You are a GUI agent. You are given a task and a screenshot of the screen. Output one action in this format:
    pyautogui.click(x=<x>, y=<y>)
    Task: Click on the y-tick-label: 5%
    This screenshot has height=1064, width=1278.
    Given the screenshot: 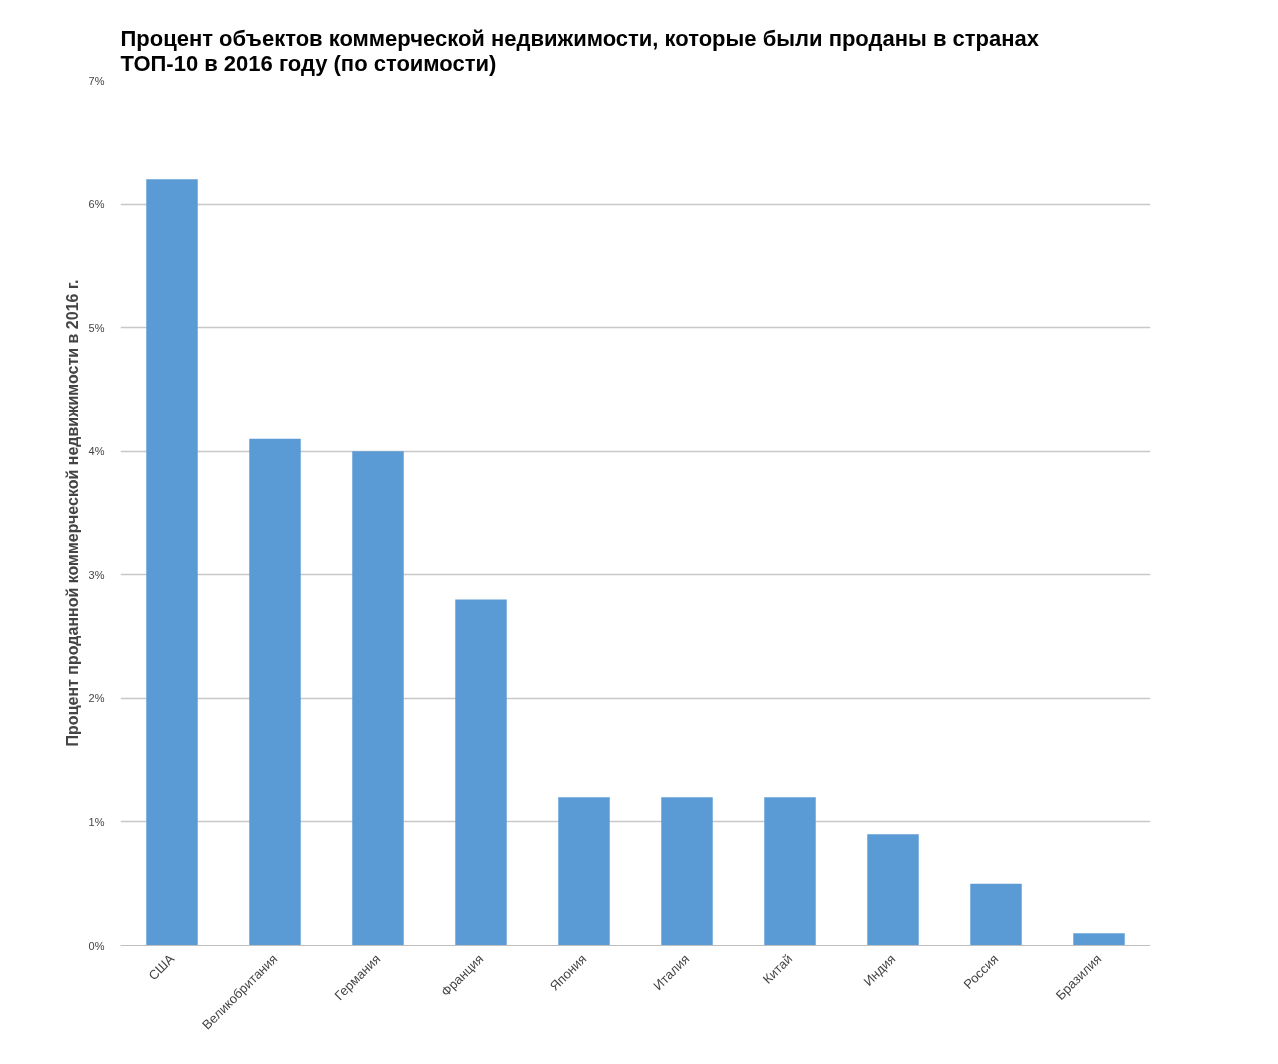 What is the action you would take?
    pyautogui.click(x=96, y=327)
    